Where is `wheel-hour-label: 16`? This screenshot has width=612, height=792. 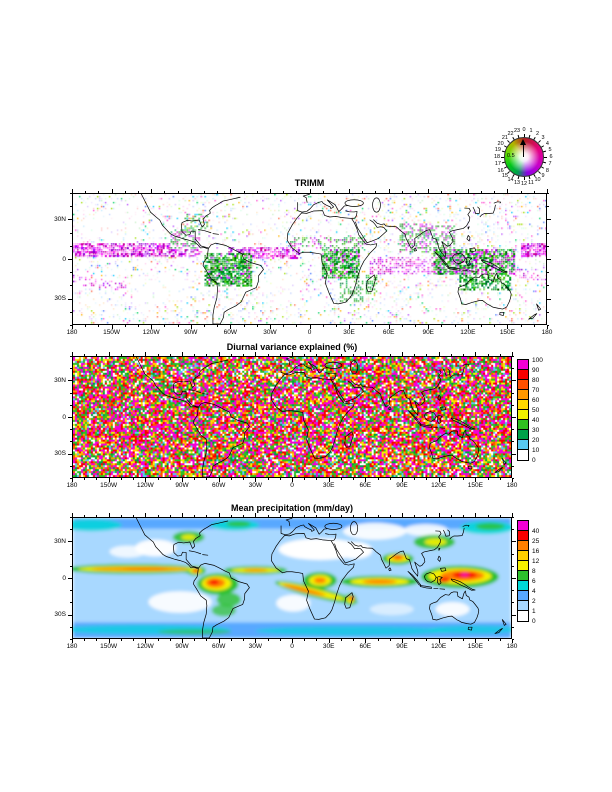
wheel-hour-label: 16 is located at coordinates (500, 170).